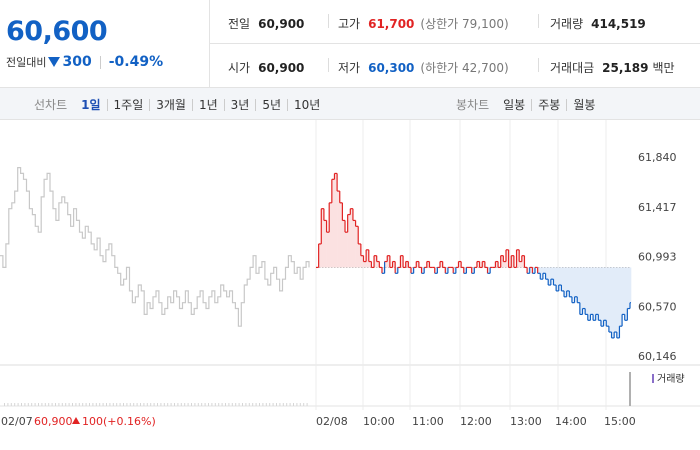 The image size is (700, 450). Describe the element at coordinates (317, 389) in the screenshot. I see `volume-panel` at that location.